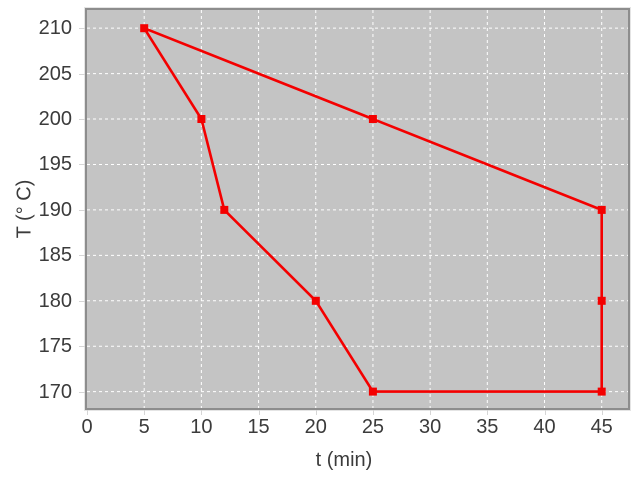 This screenshot has width=640, height=480. Describe the element at coordinates (55, 73) in the screenshot. I see `y-tick-label: 205` at that location.